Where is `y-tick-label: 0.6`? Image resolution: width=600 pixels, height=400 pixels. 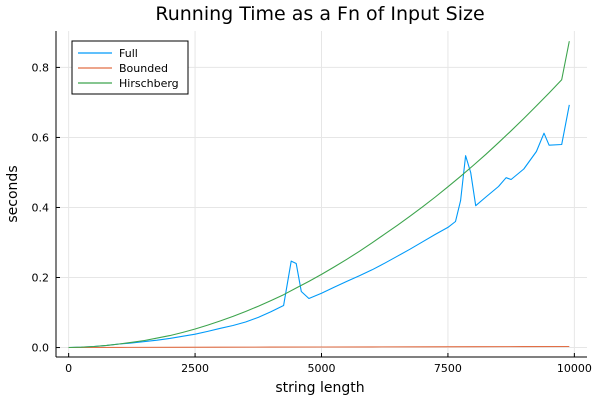 y-tick-label: 0.6 is located at coordinates (41, 137).